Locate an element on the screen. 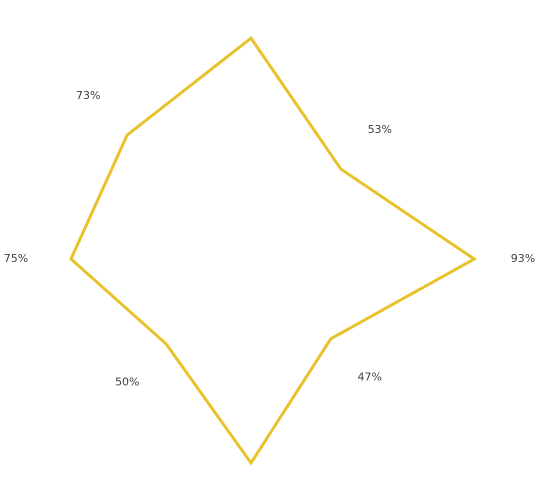 Image resolution: width=539 pixels, height=501 pixels. data-label-7: 73% is located at coordinates (88, 95).